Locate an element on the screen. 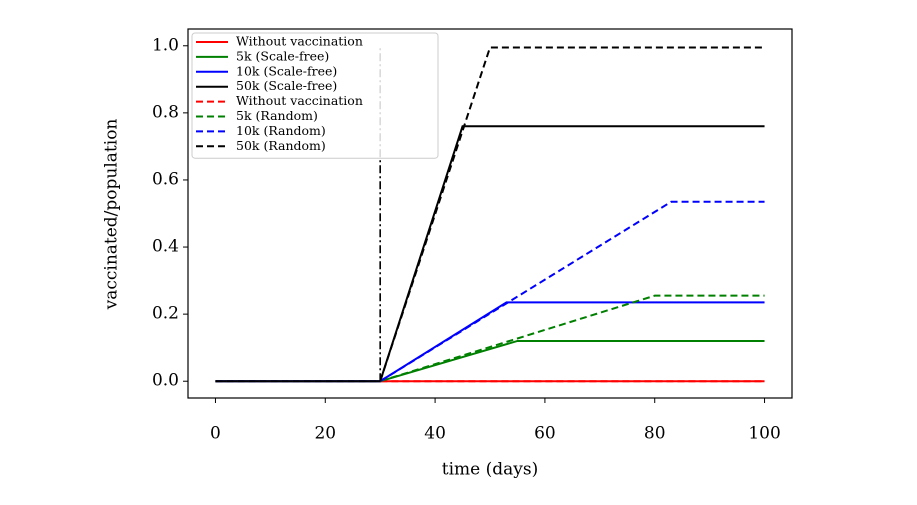 The width and height of the screenshot is (917, 505). y-tick-label: 0.4 is located at coordinates (165, 247).